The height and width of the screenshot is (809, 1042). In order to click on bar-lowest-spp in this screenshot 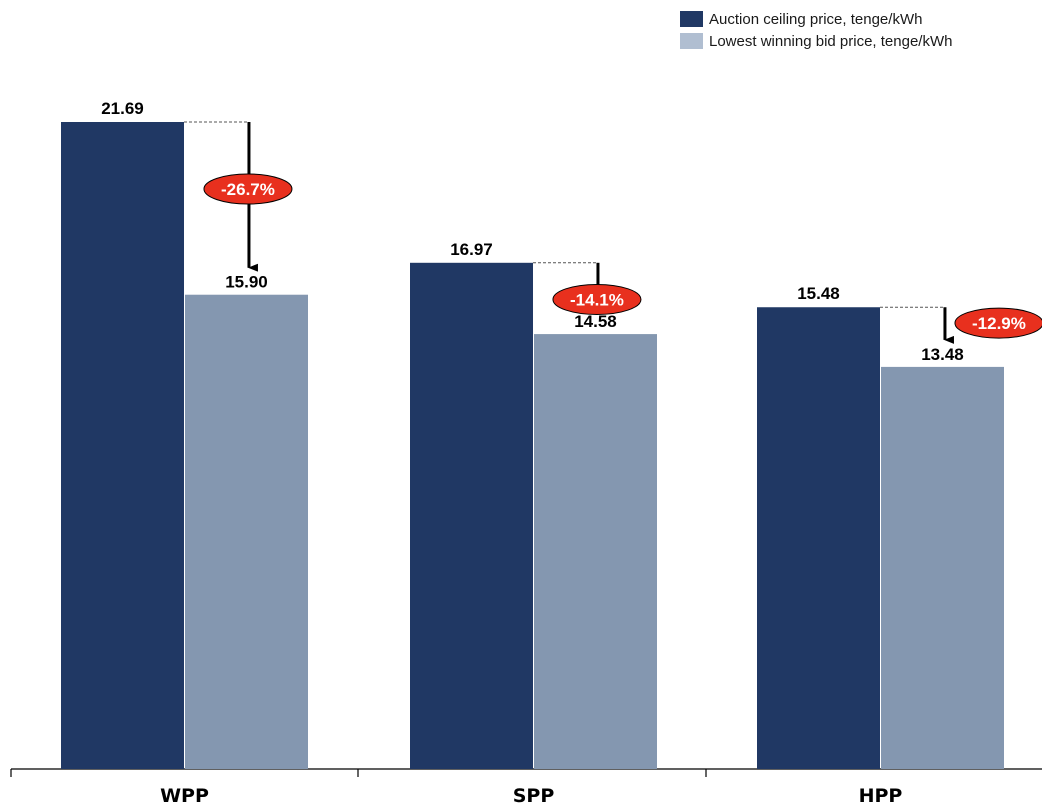, I will do `click(595, 551)`.